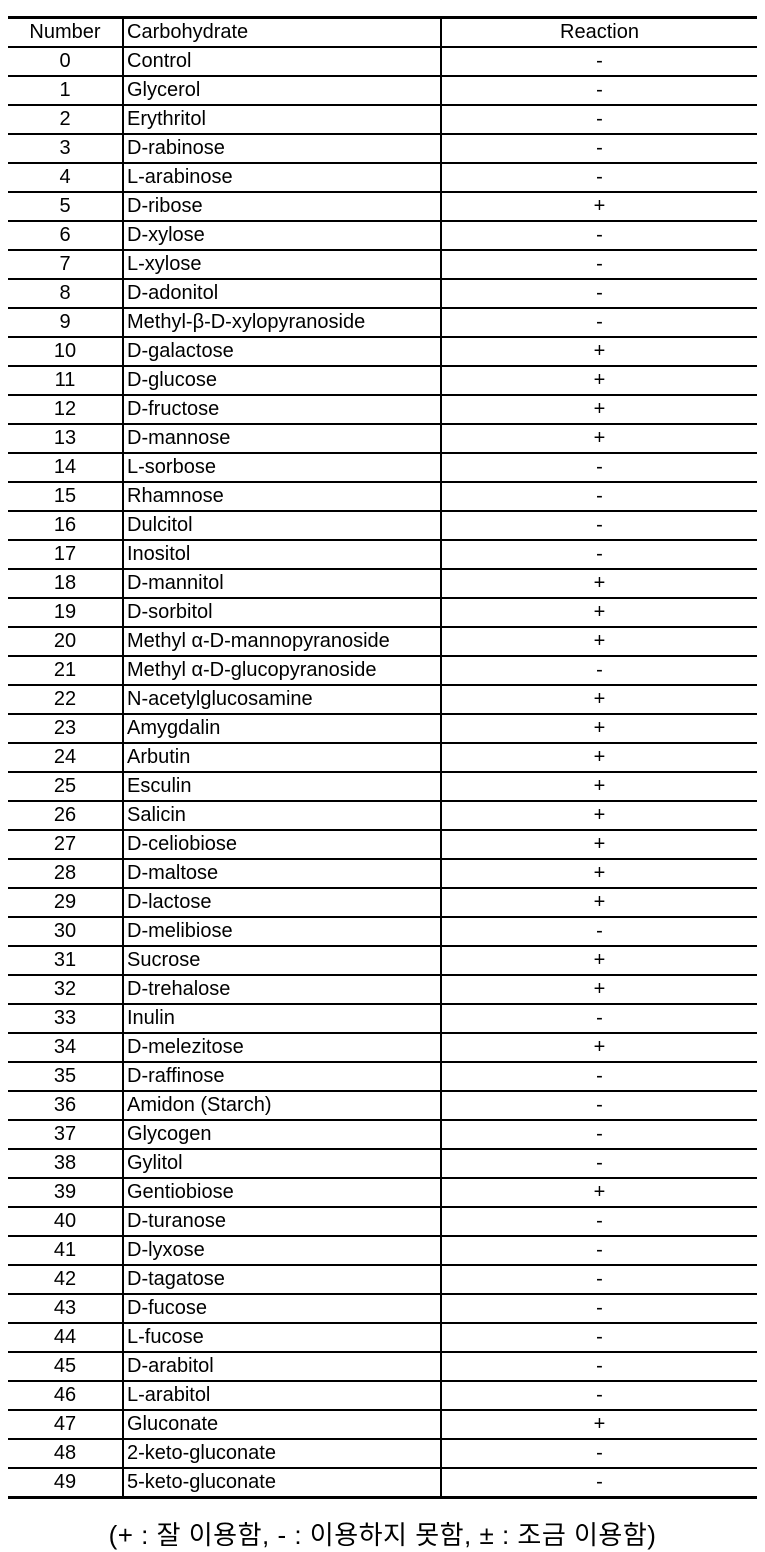 The width and height of the screenshot is (765, 1552). Describe the element at coordinates (282, 235) in the screenshot. I see `carbohydrate-name: D-xylose` at that location.